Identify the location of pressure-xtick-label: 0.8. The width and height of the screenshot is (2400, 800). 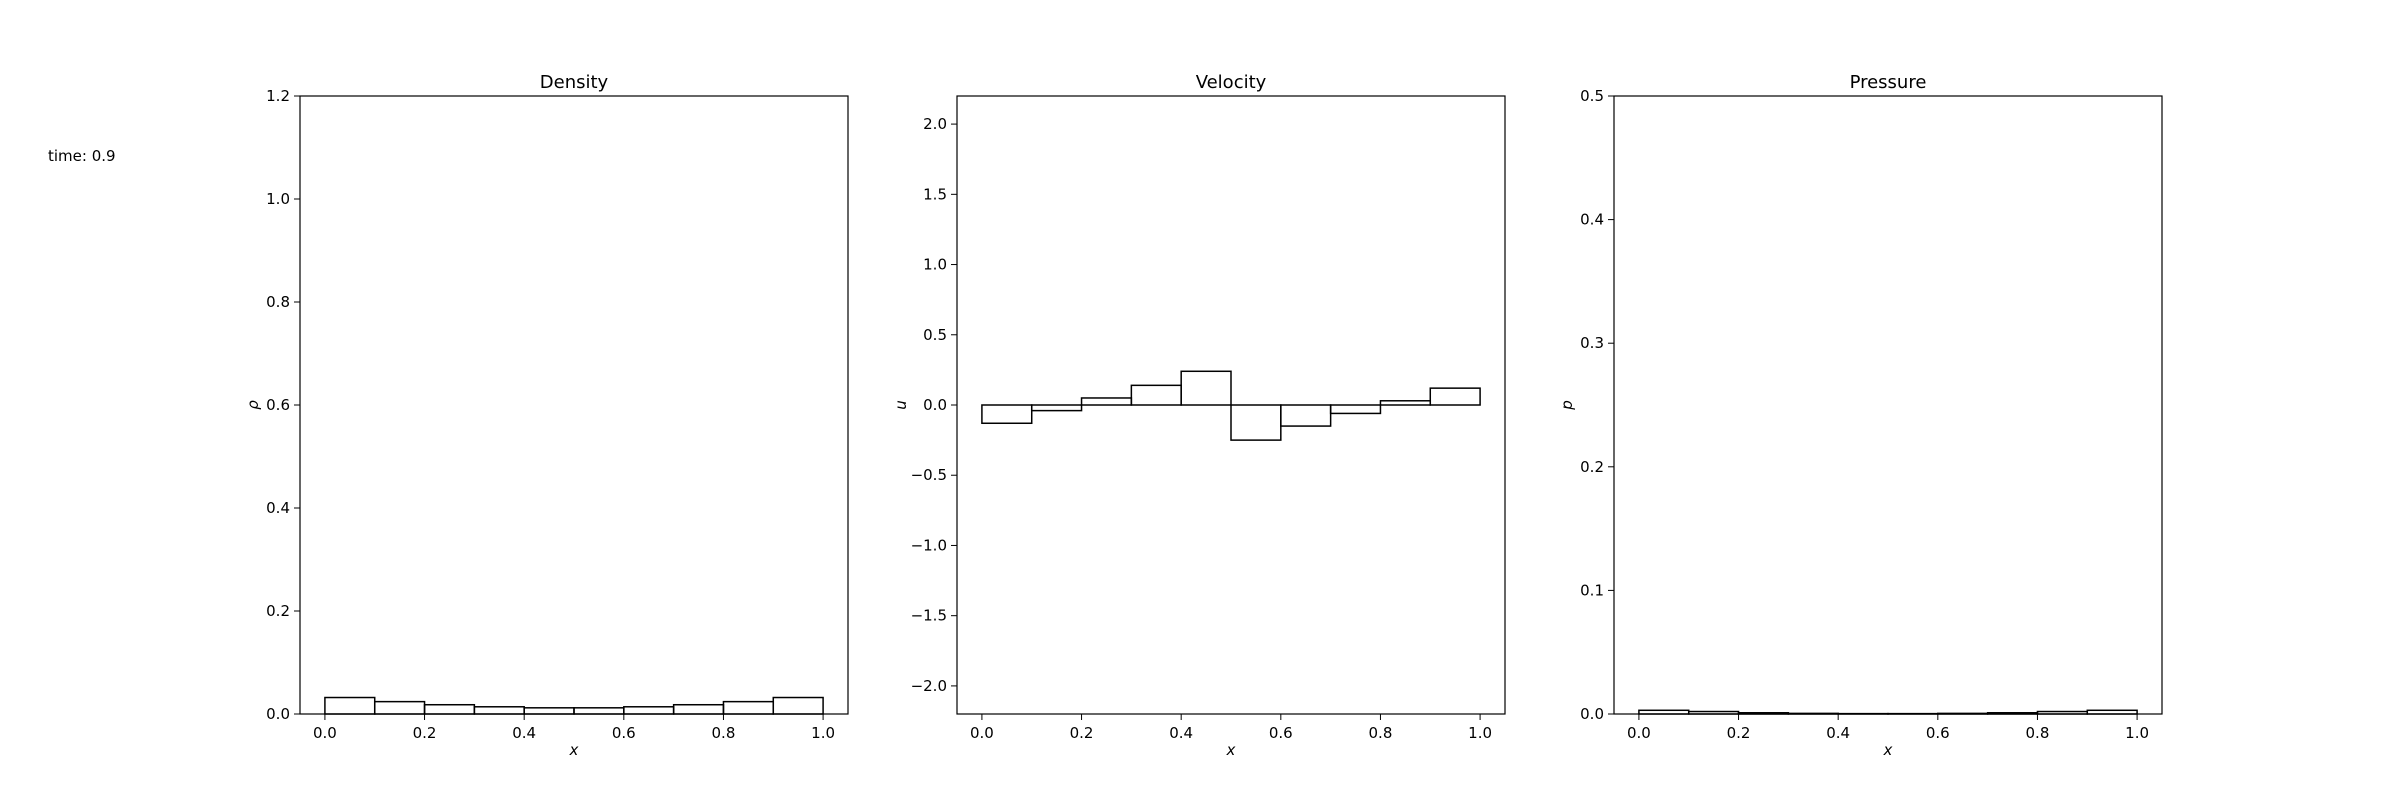
(2038, 733).